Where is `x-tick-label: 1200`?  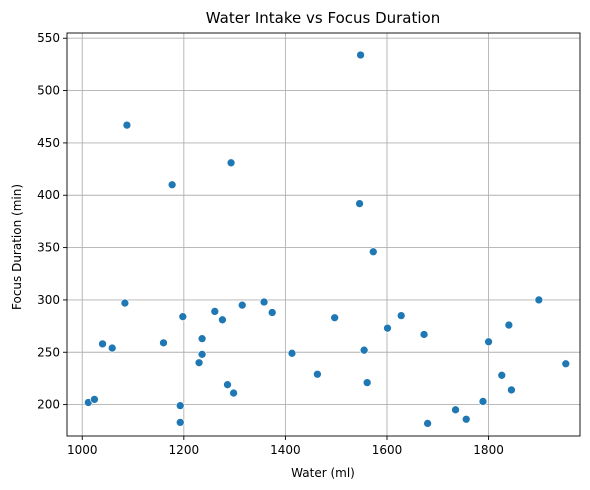 x-tick-label: 1200 is located at coordinates (184, 450).